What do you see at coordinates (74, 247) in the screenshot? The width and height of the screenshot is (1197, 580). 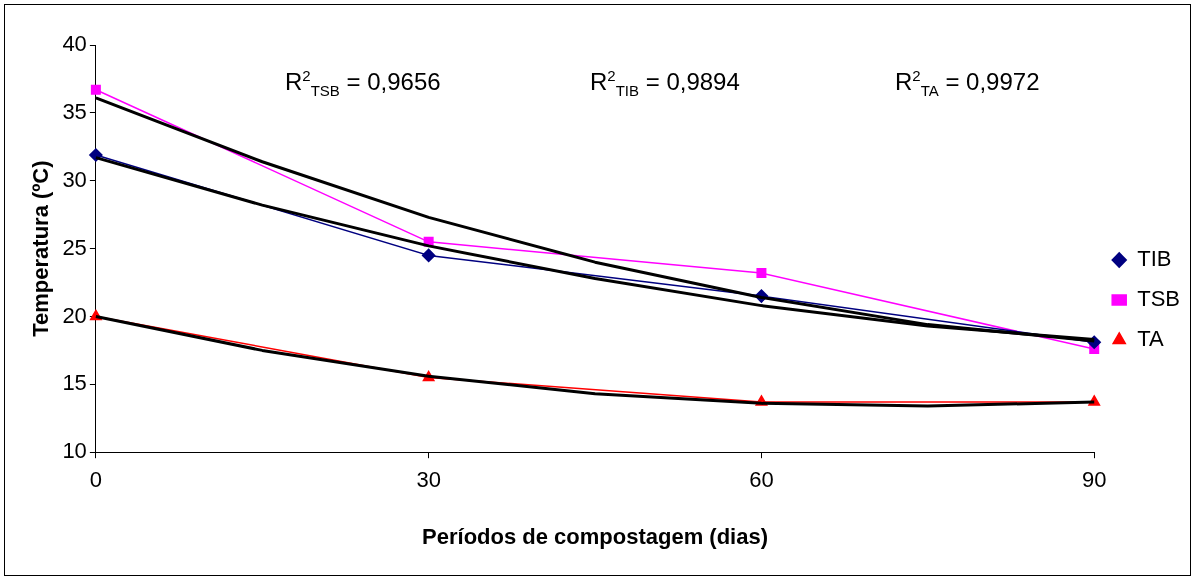 I see `y-tick-label: 25` at bounding box center [74, 247].